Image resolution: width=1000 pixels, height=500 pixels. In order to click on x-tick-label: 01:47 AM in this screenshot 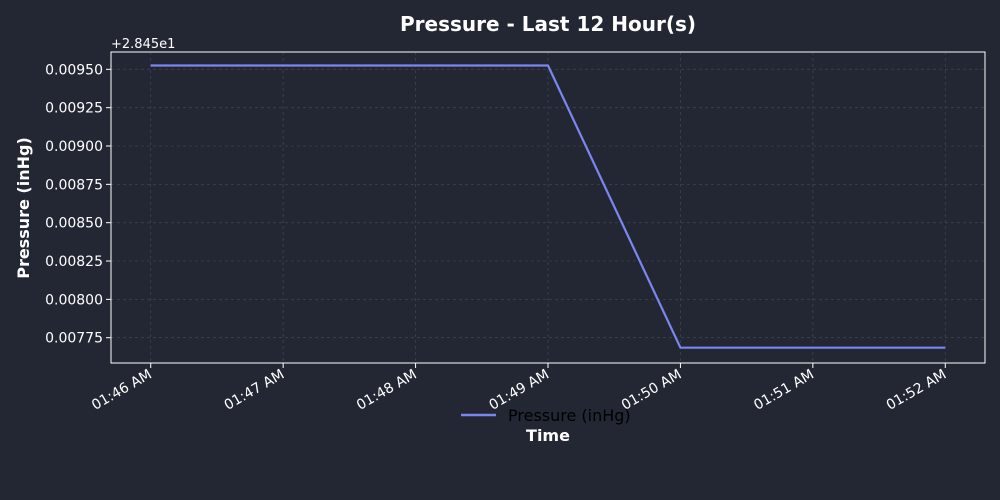, I will do `click(255, 390)`.